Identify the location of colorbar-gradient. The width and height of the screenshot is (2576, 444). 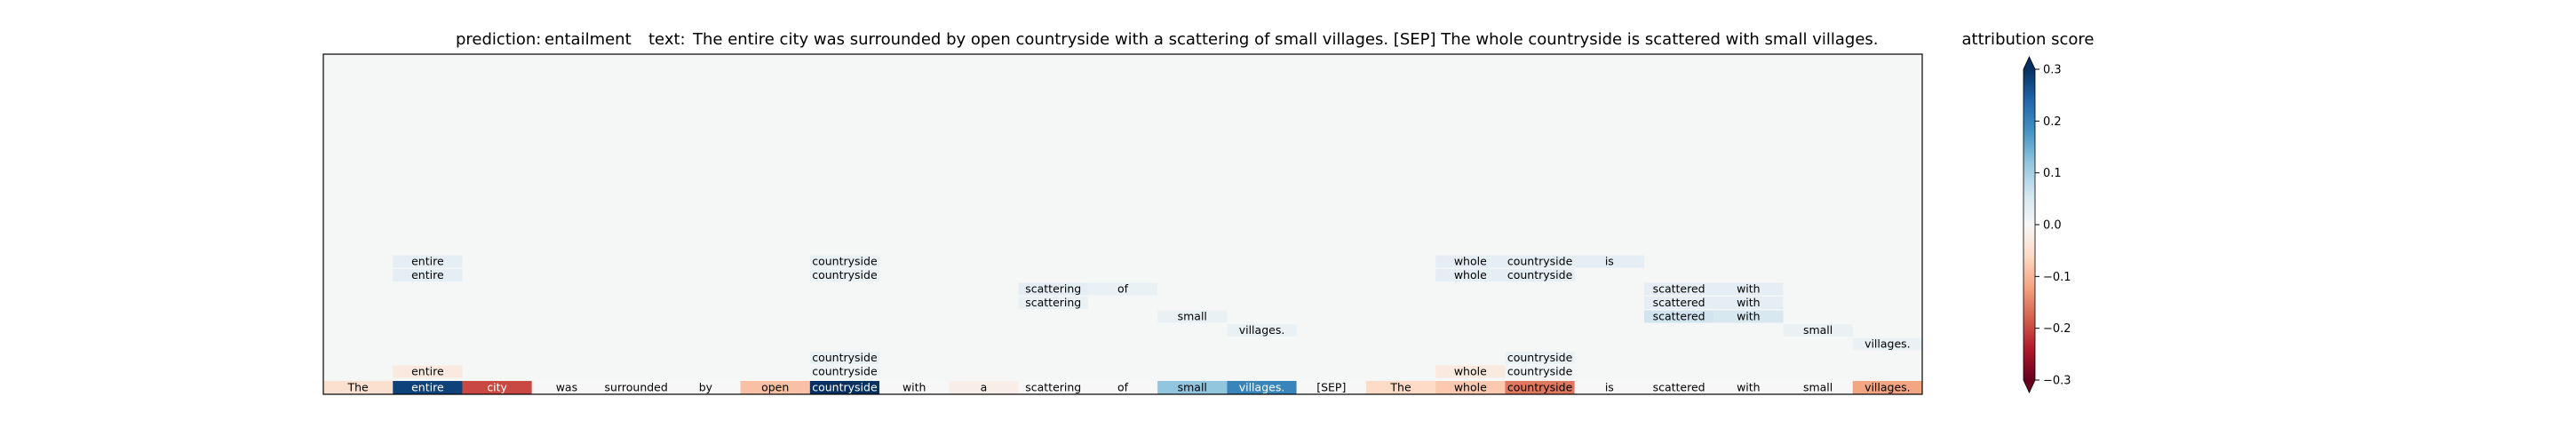
(2029, 225).